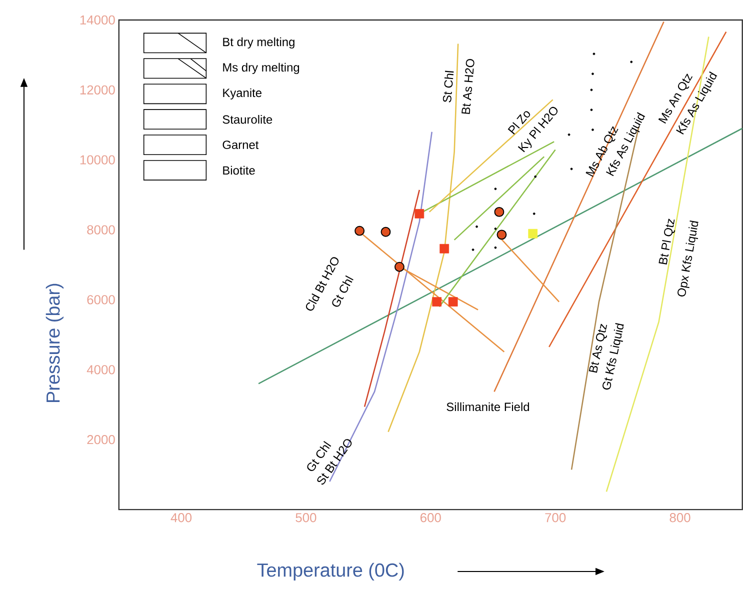  Describe the element at coordinates (448, 86) in the screenshot. I see `annotation: St Chl` at that location.